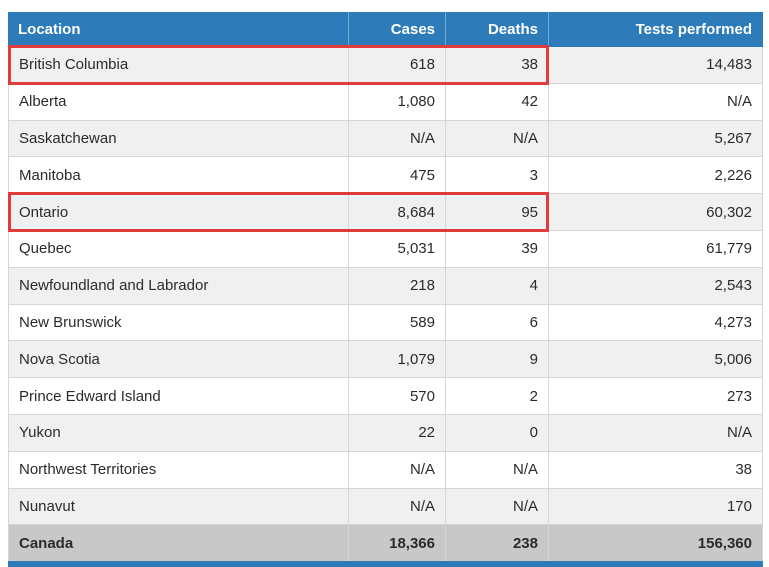 This screenshot has width=769, height=567. What do you see at coordinates (655, 322) in the screenshot?
I see `cell-tests-performed: 4,273` at bounding box center [655, 322].